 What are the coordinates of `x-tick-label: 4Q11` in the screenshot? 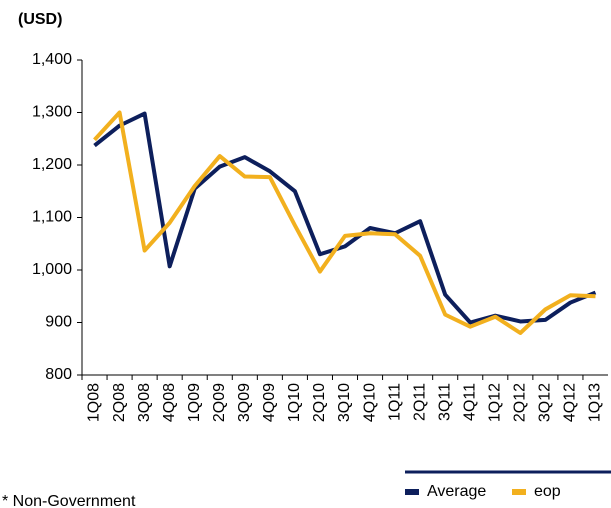 It's located at (469, 402).